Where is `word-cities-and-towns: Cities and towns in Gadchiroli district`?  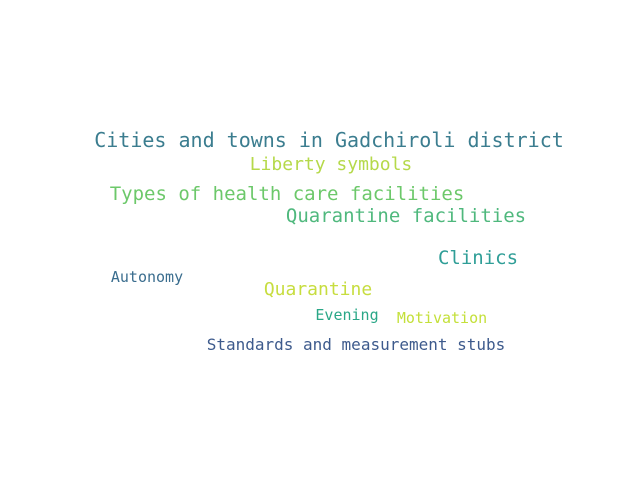
word-cities-and-towns: Cities and towns in Gadchiroli district is located at coordinates (329, 140).